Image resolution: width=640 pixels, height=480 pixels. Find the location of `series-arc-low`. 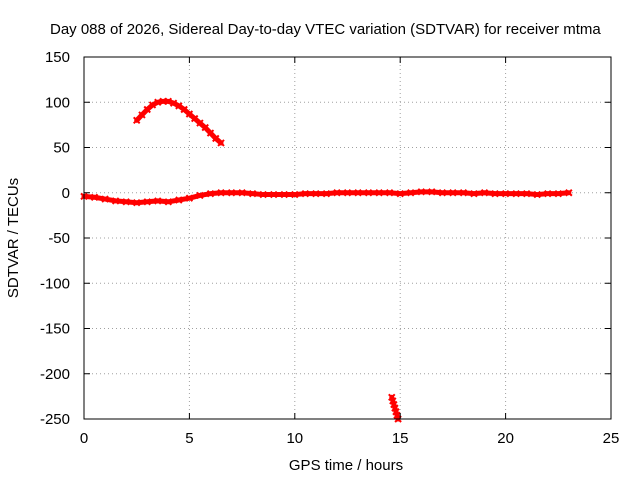

series-arc-low is located at coordinates (395, 408).